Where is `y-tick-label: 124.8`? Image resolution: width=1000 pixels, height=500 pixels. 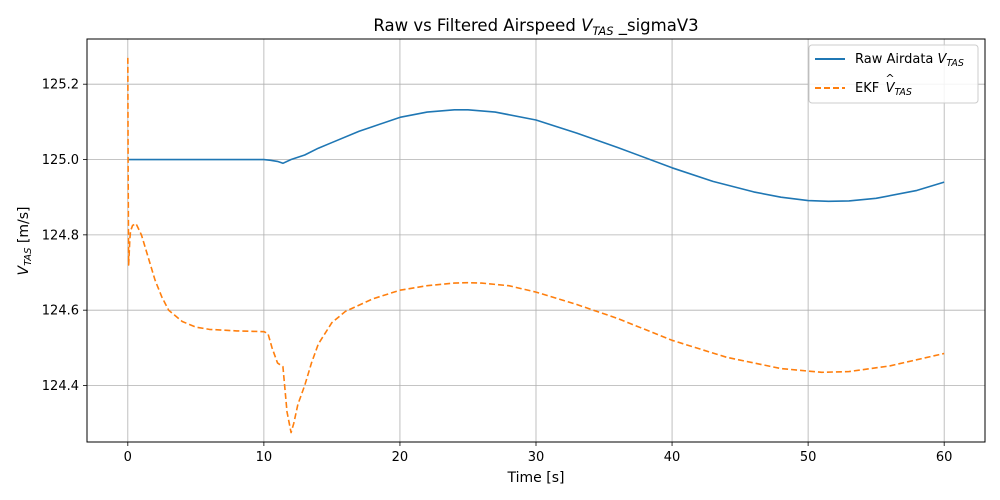
y-tick-label: 124.8 is located at coordinates (60, 235).